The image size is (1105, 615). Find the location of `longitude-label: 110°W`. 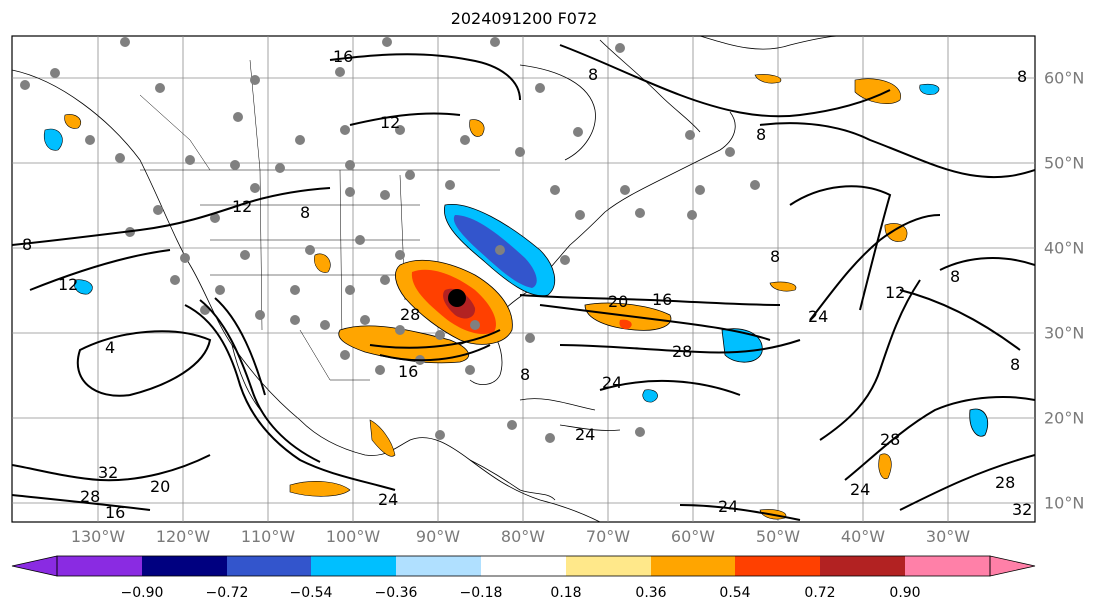

longitude-label: 110°W is located at coordinates (268, 536).